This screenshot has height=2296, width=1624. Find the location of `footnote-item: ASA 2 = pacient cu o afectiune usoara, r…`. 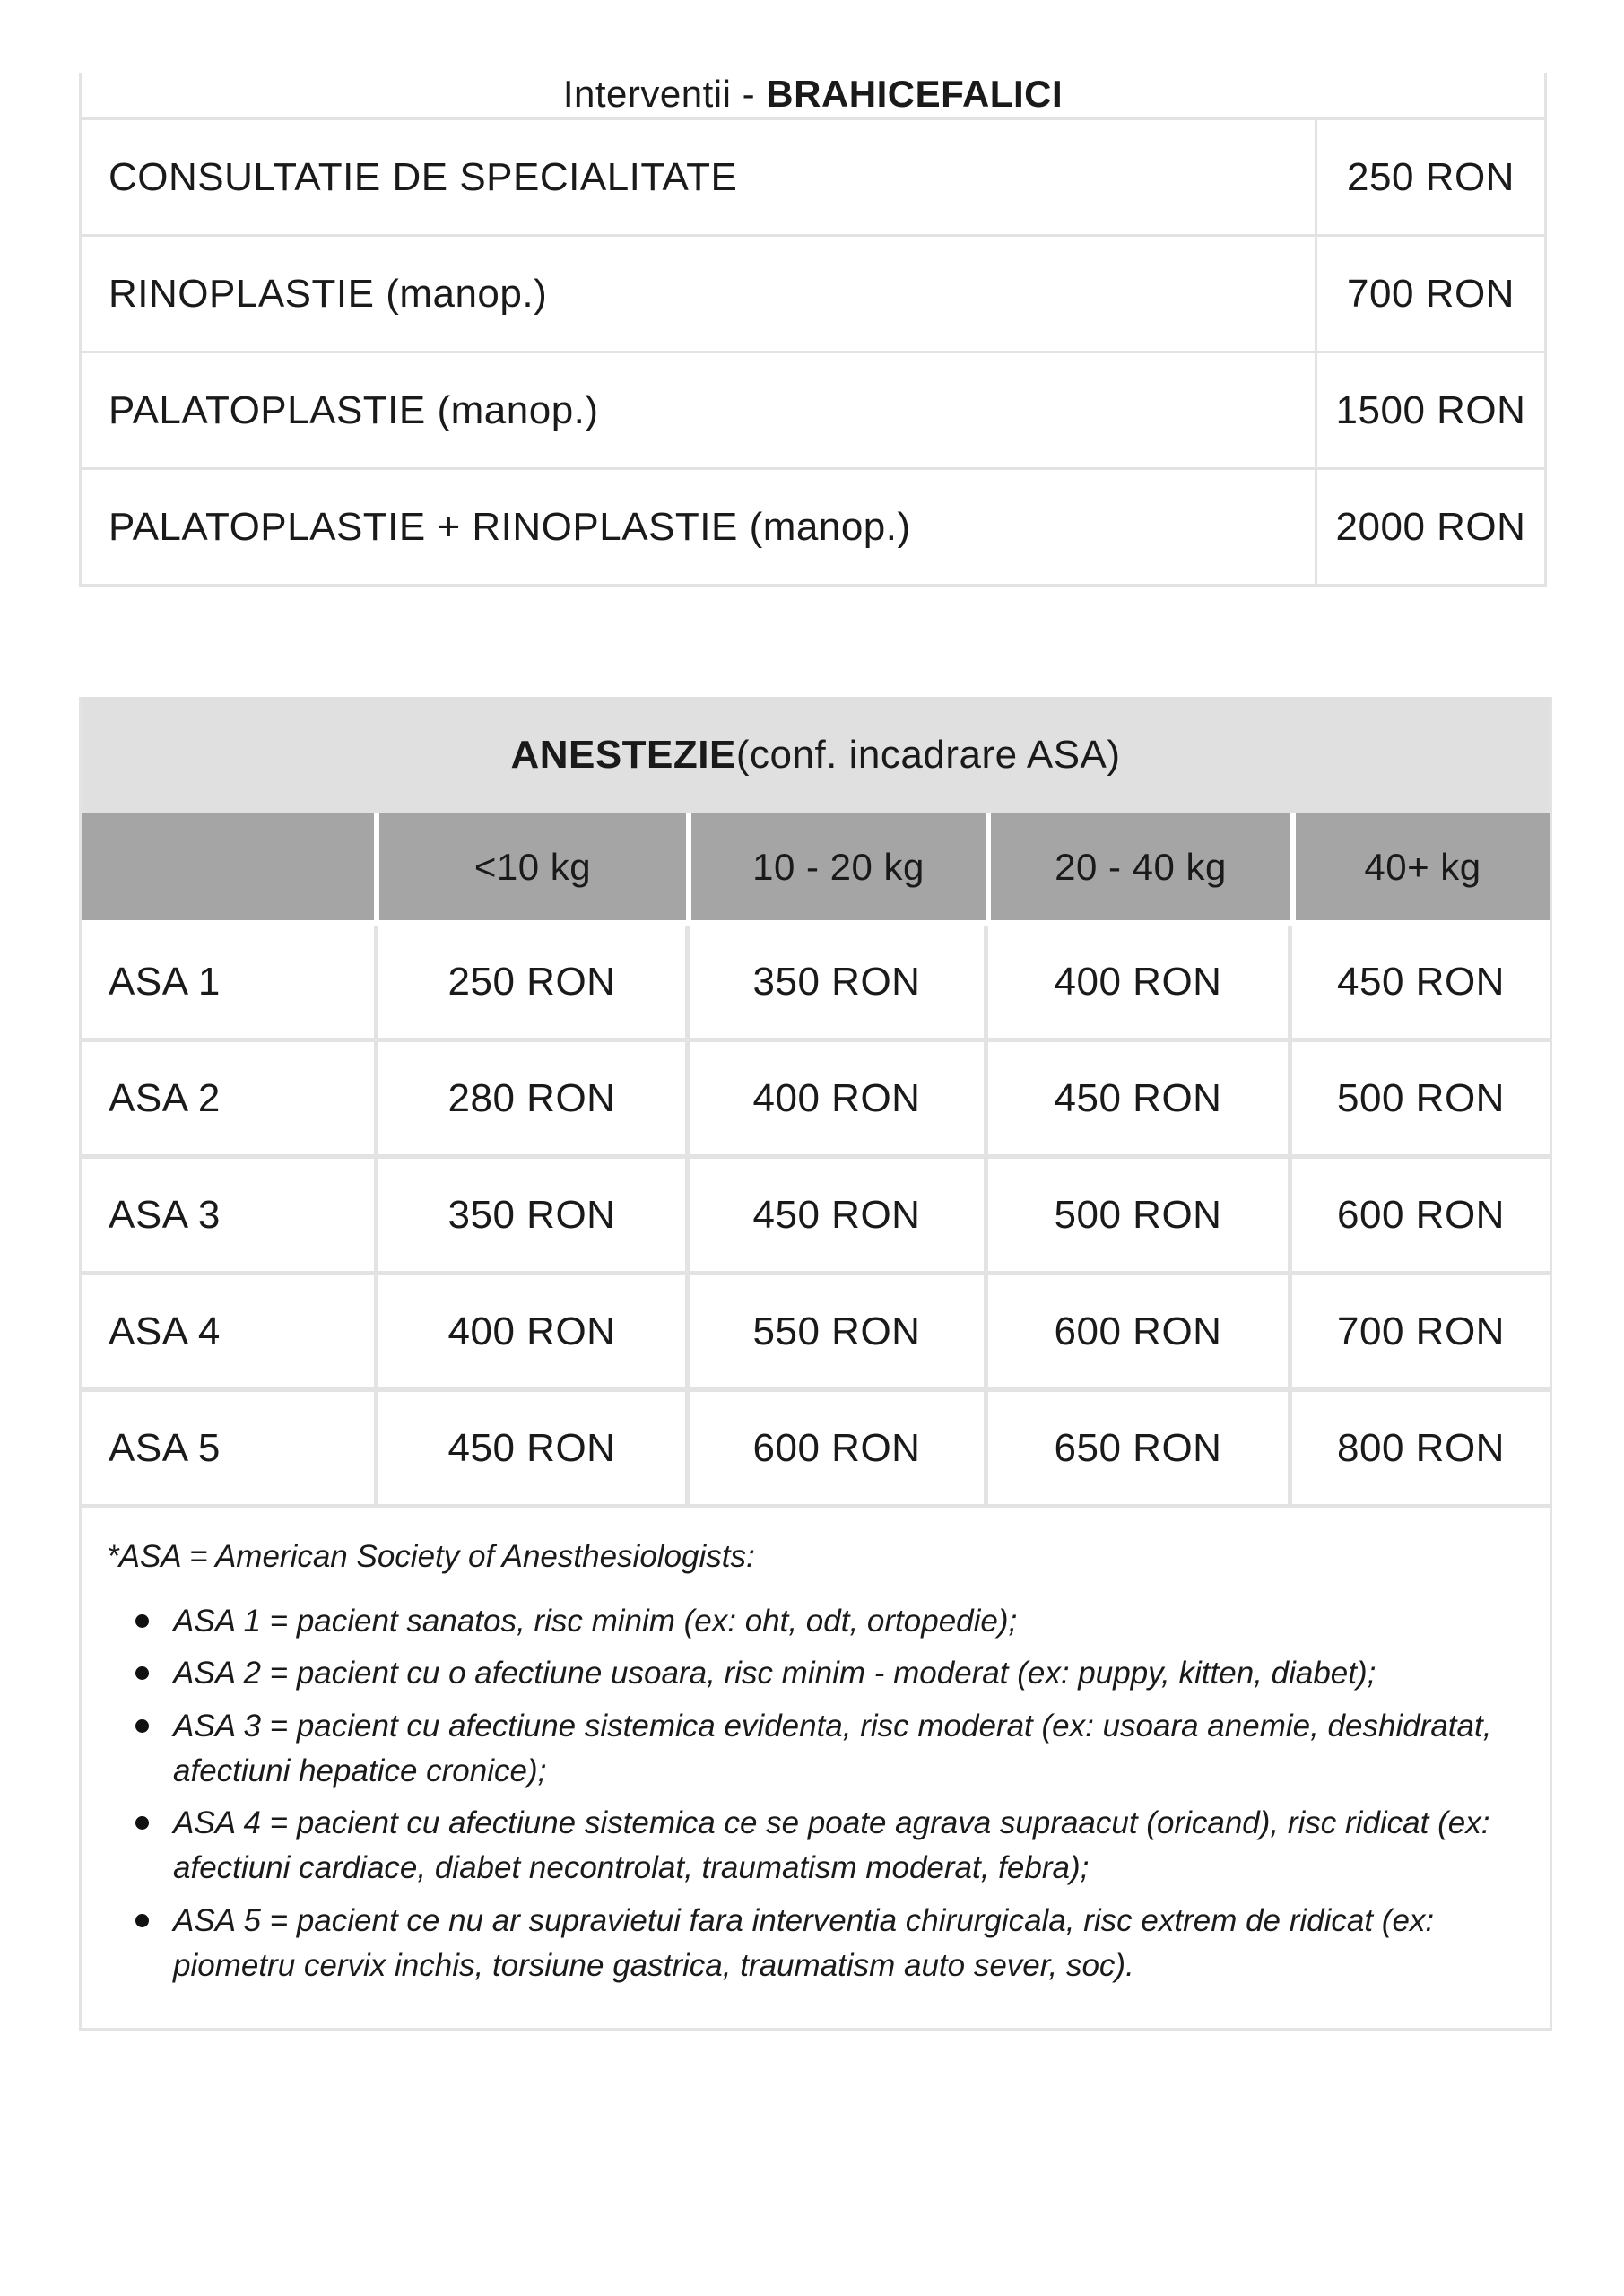

footnote-item: ASA 2 = pacient cu o afectiune usoara, r… is located at coordinates (824, 1673).